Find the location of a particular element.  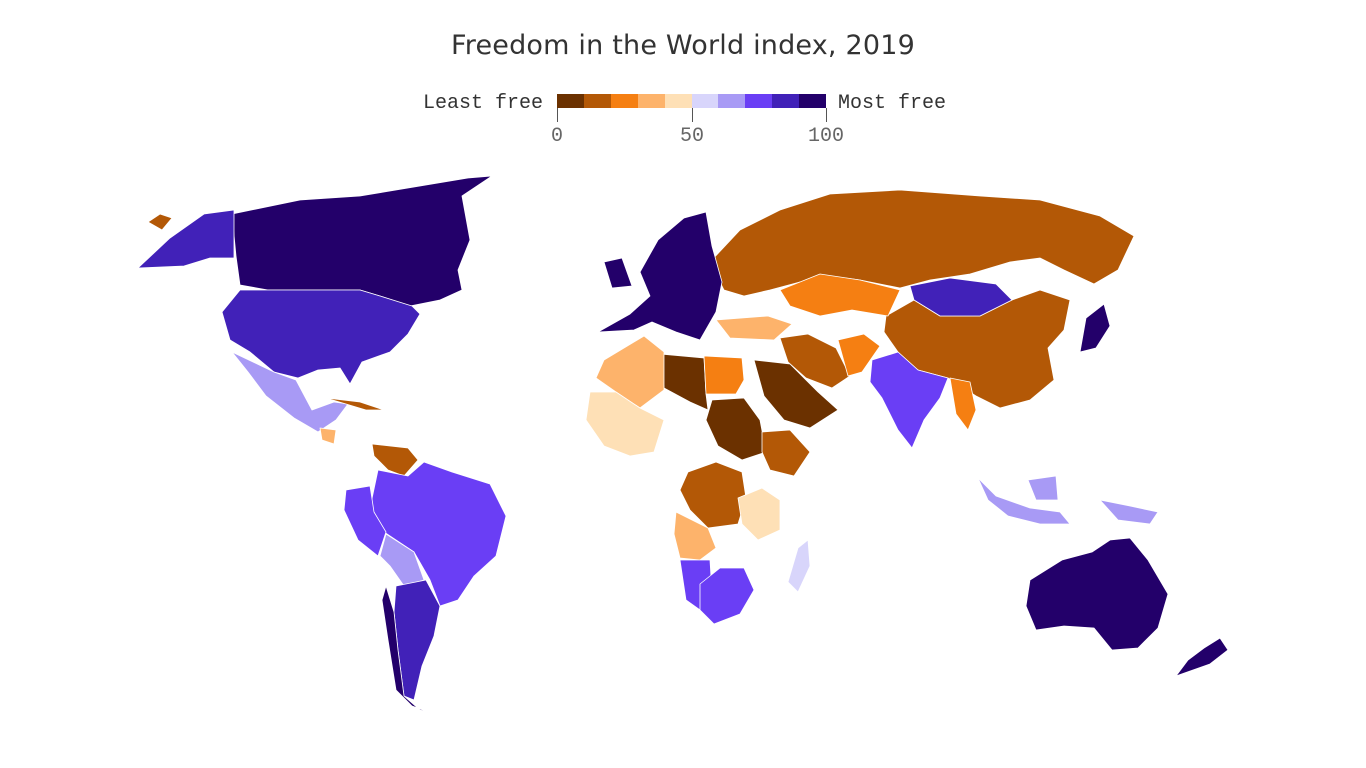

country-cuba is located at coordinates (355, 404).